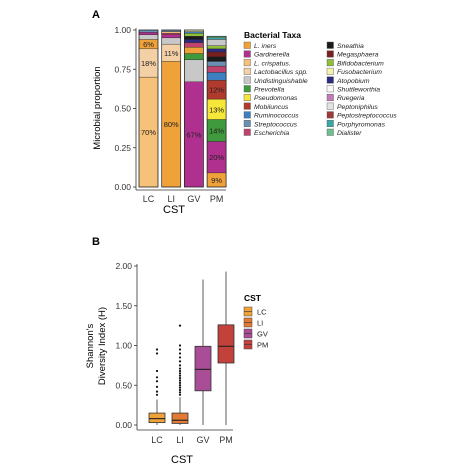 This screenshot has height=474, width=474. Describe the element at coordinates (351, 98) in the screenshot. I see `panel-a-legend-label: Ruegeria` at that location.